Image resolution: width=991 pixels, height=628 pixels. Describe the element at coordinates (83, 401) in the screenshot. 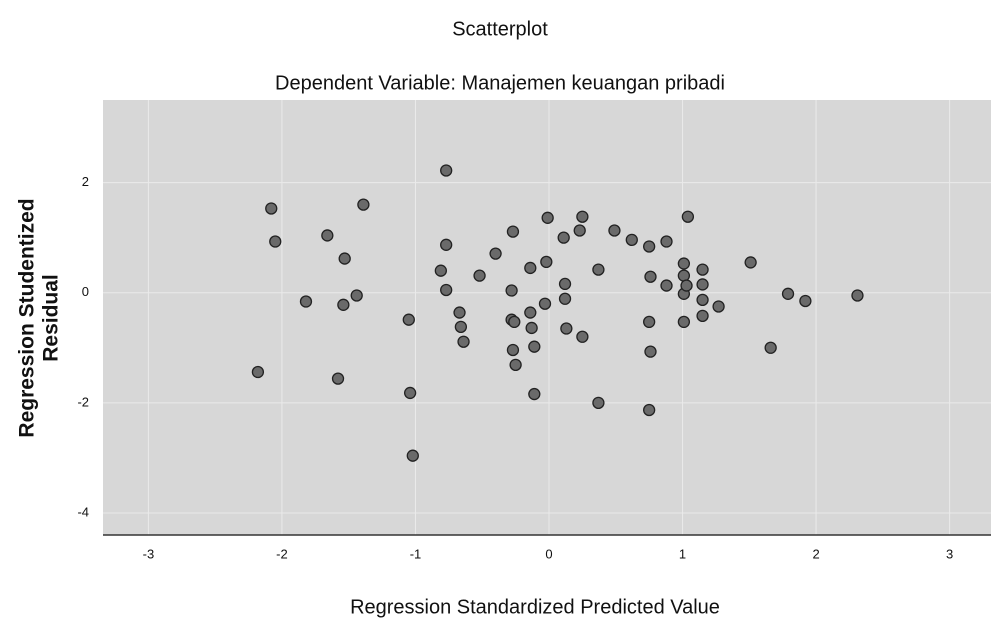

I see `y-tick-label: -2` at that location.